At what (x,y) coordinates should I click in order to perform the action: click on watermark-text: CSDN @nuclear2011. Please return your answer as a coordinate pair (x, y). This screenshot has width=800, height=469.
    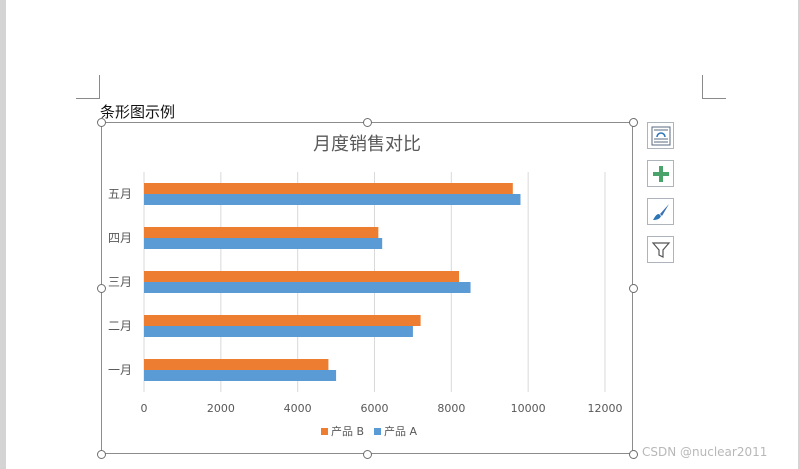
    Looking at the image, I should click on (705, 452).